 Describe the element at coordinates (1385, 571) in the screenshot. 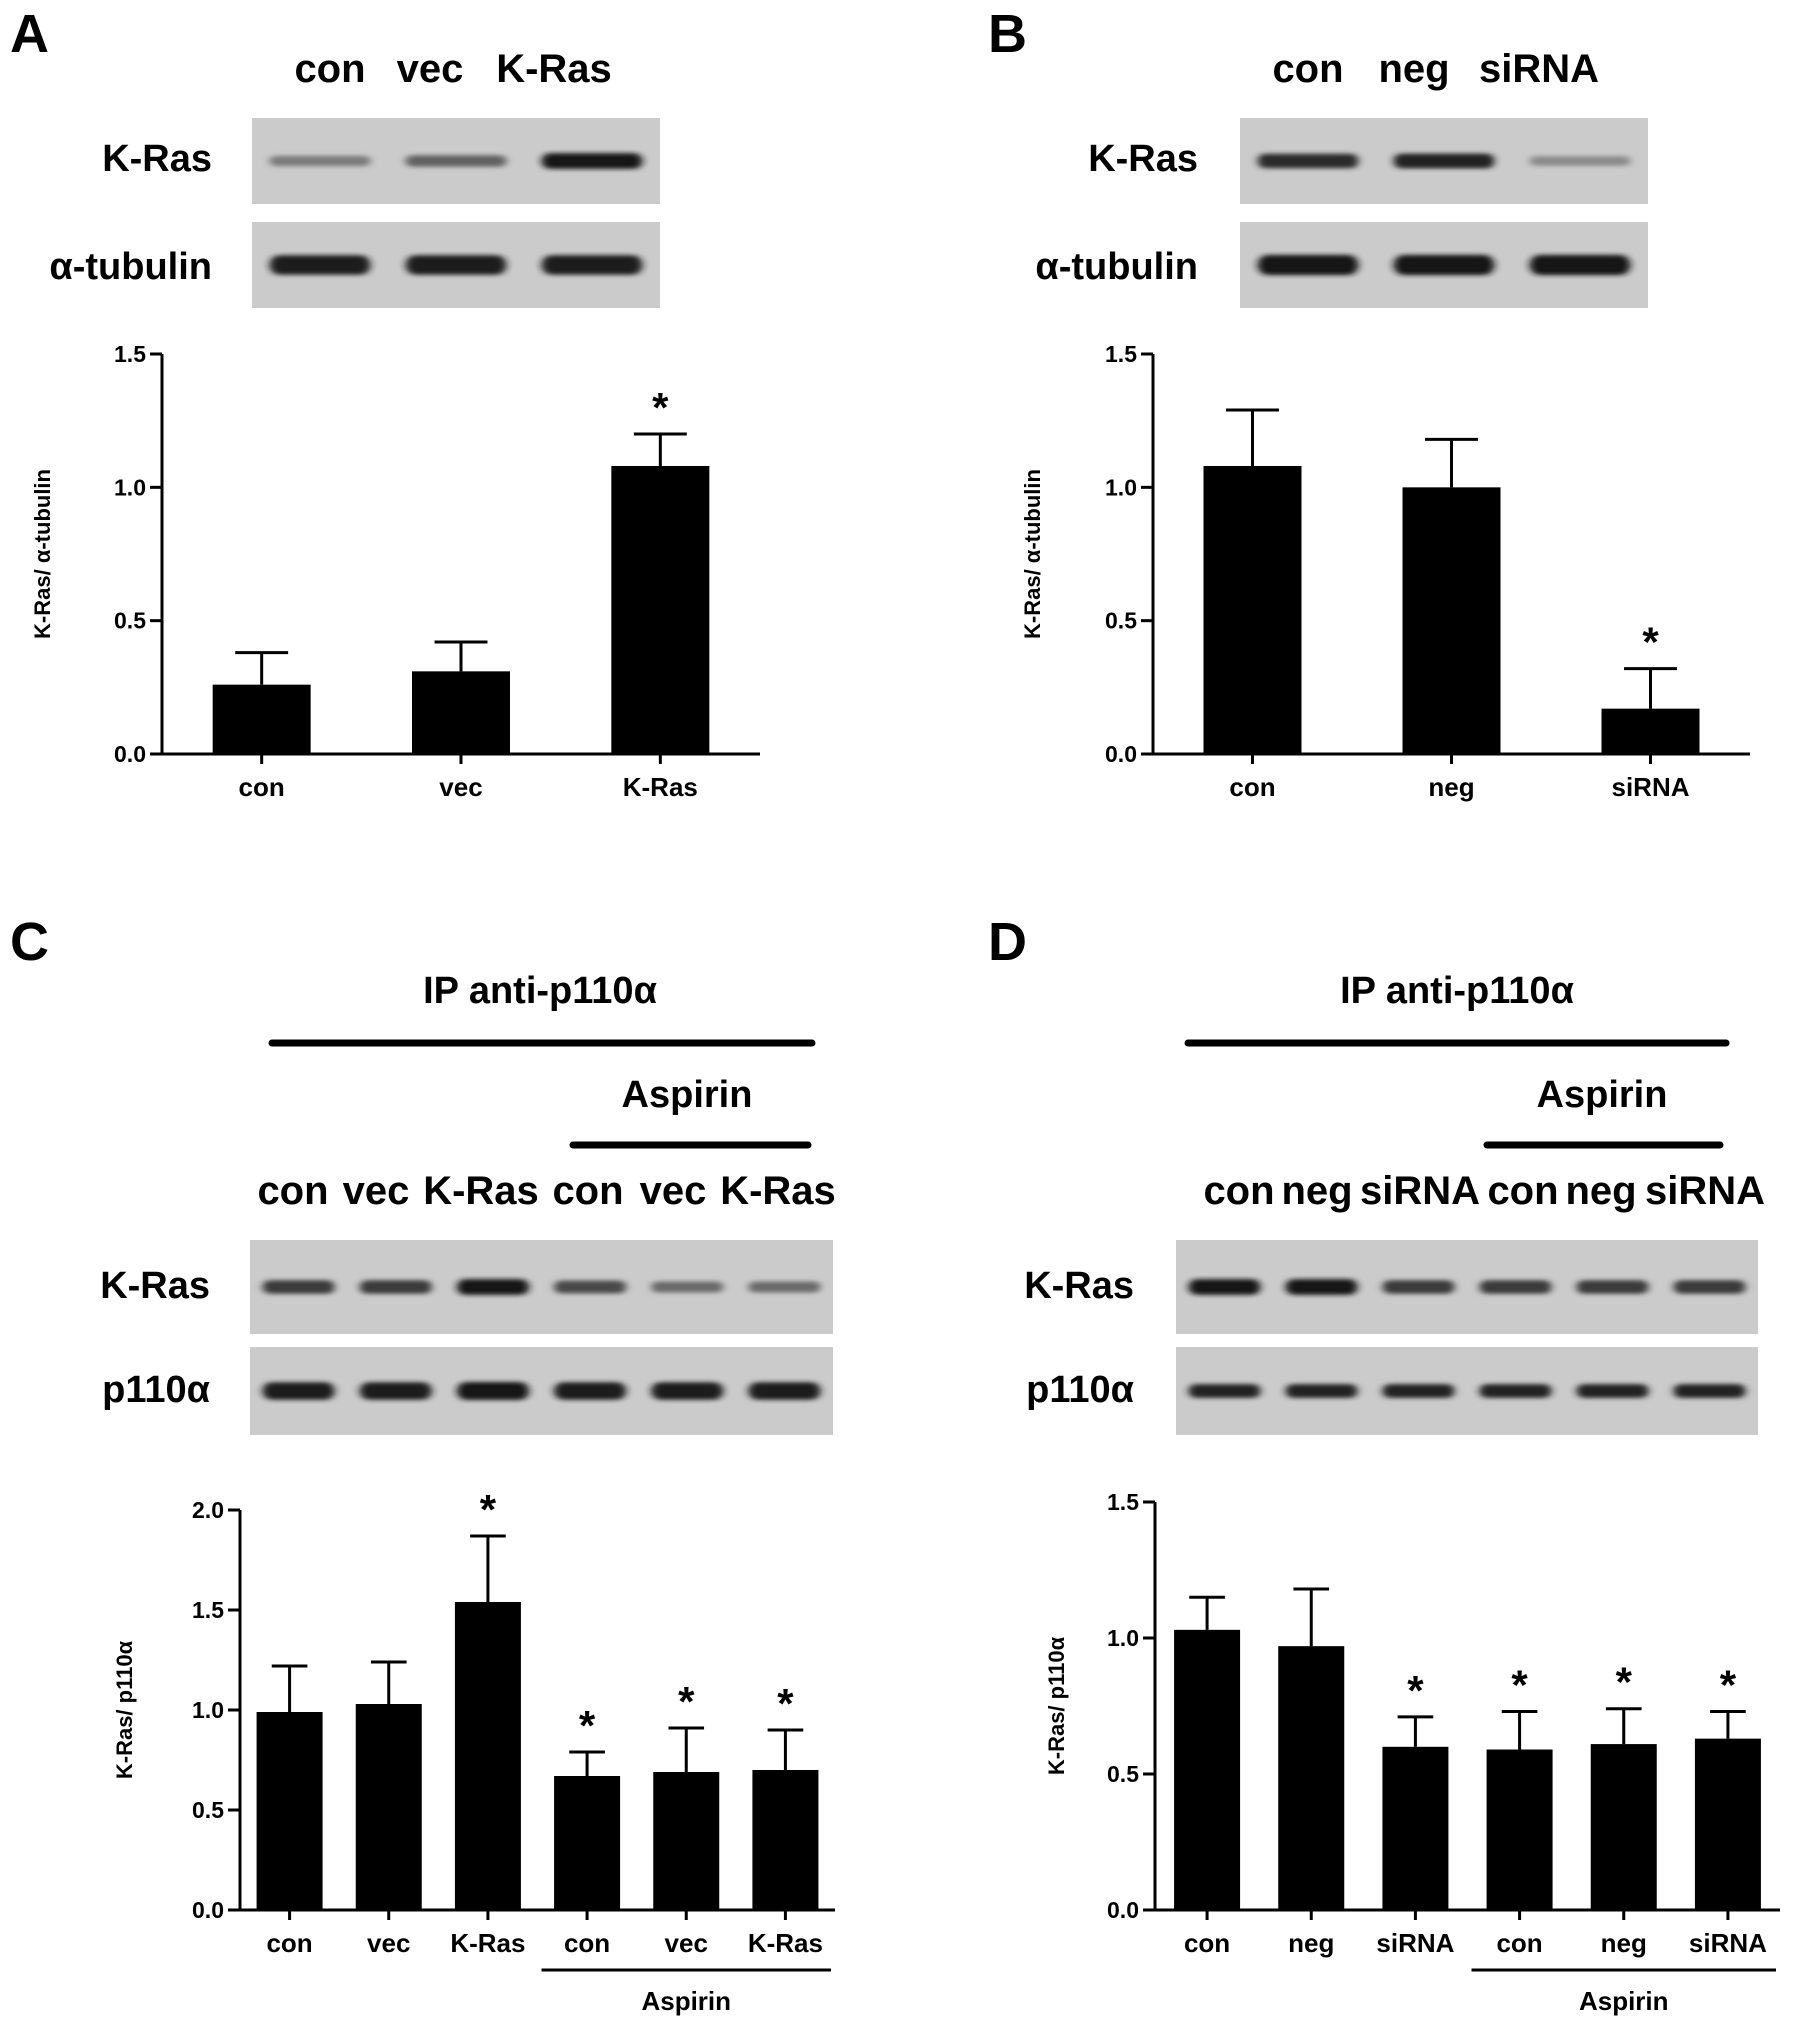

I see `bar-chart-b: 0.0 0.5 1.0 1.5 K-Ras/ α-tubulin con neg siRNA *` at that location.